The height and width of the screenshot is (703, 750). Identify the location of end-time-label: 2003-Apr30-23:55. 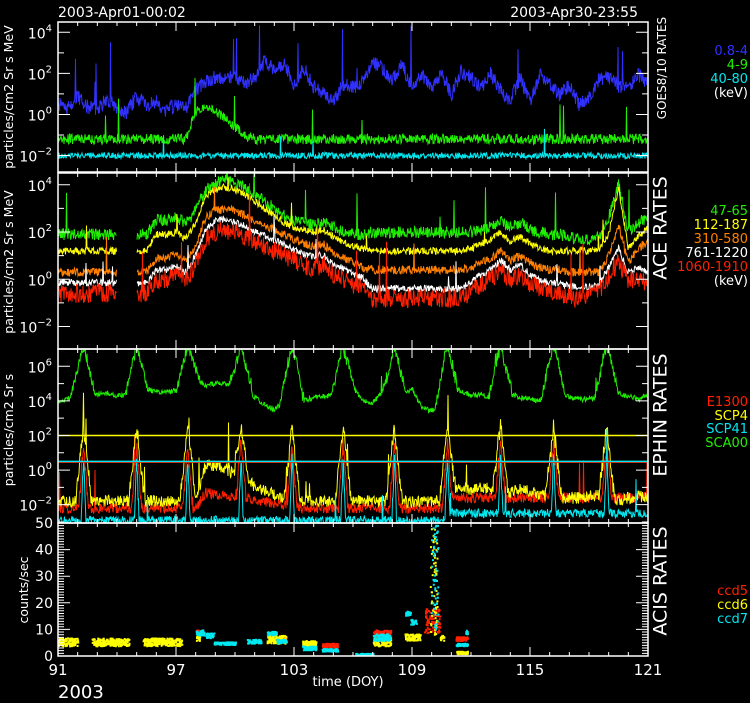
(574, 13).